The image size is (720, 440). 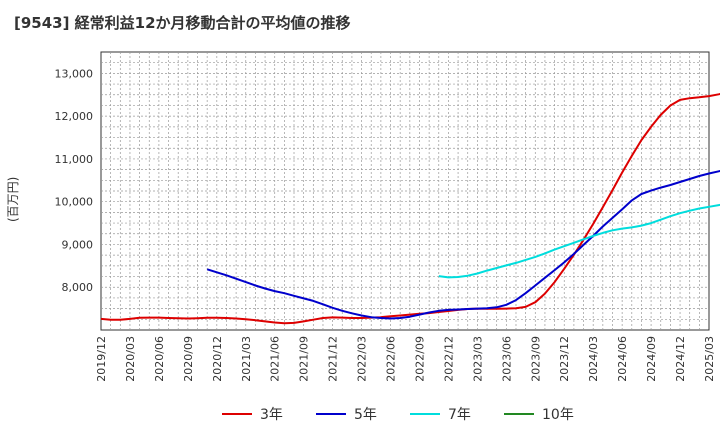 What do you see at coordinates (448, 359) in the screenshot?
I see `x-tick-label: 2022/12` at bounding box center [448, 359].